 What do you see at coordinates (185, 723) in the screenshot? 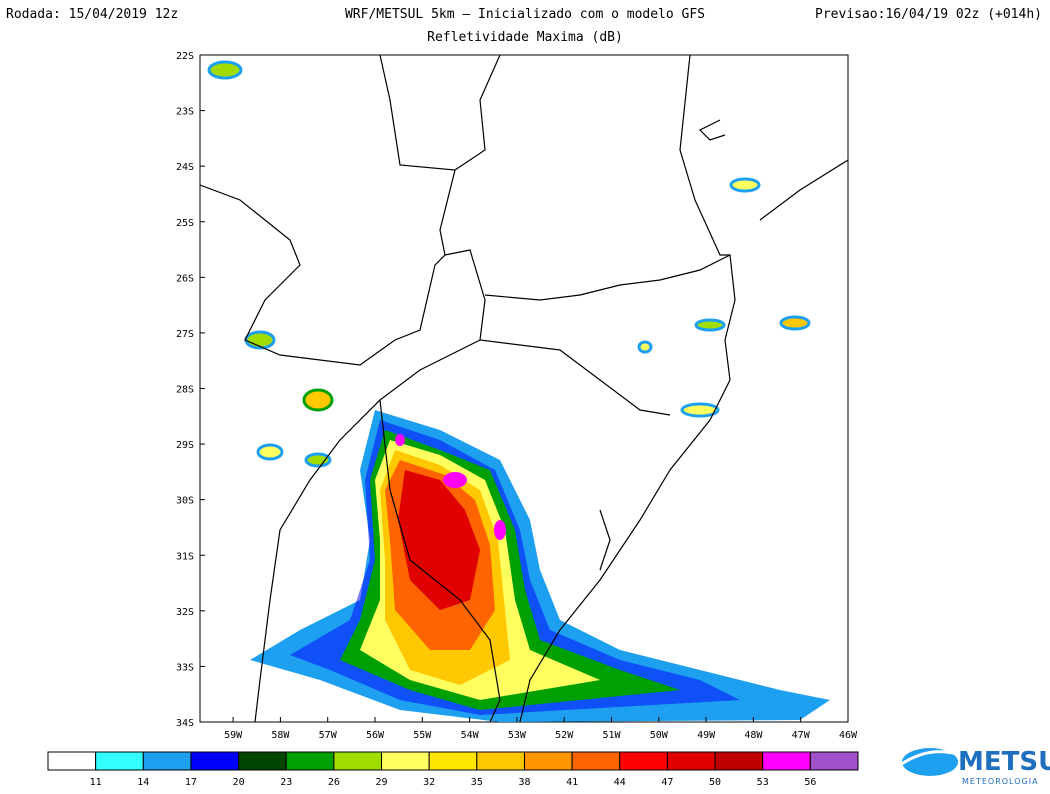
I see `lat-label: 34S` at bounding box center [185, 723].